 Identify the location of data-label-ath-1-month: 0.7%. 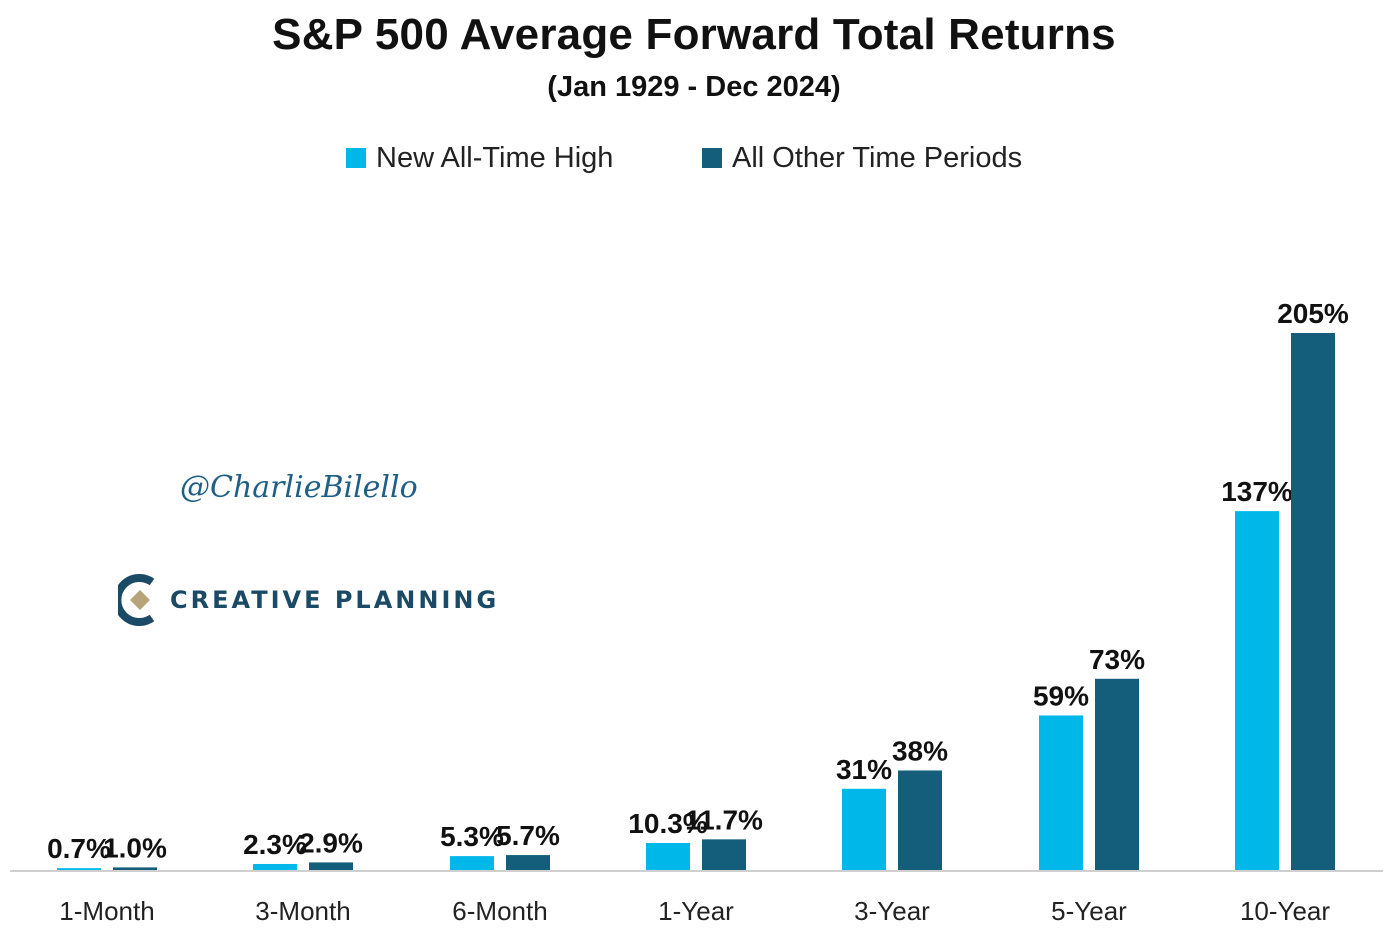
(79, 848).